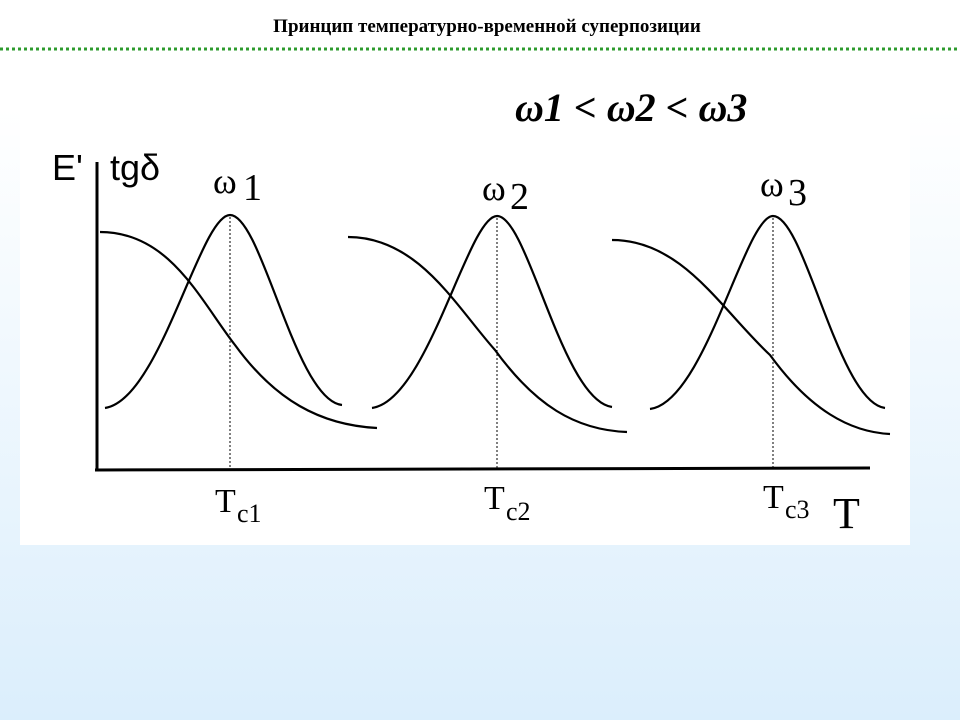 The width and height of the screenshot is (960, 720). I want to click on temperature-subscript: c2, so click(518, 511).